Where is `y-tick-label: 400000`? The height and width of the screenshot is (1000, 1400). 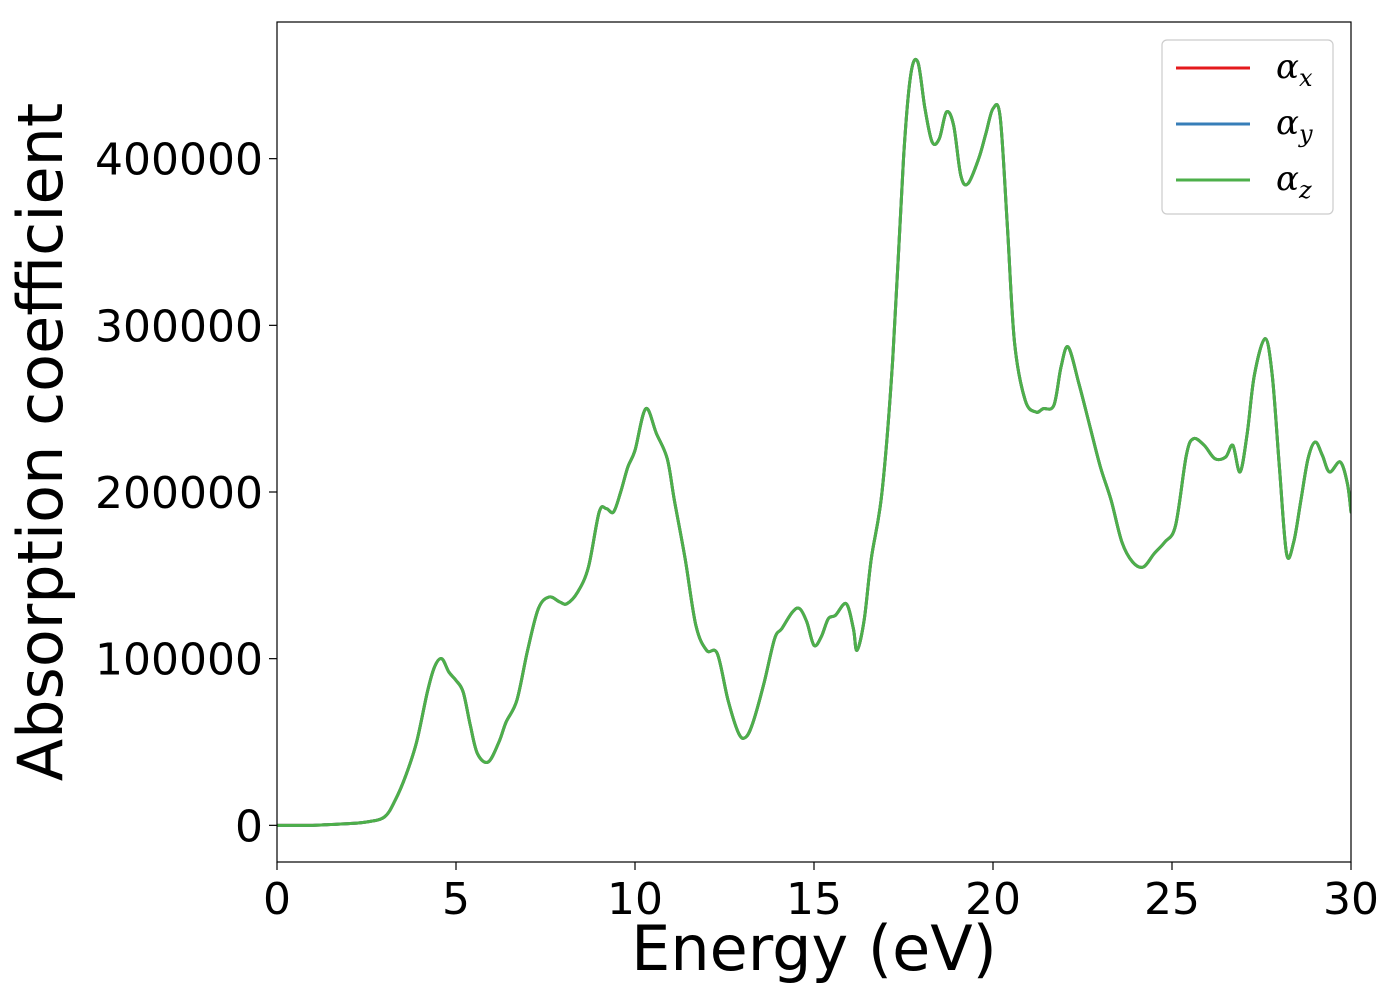 y-tick-label: 400000 is located at coordinates (179, 160).